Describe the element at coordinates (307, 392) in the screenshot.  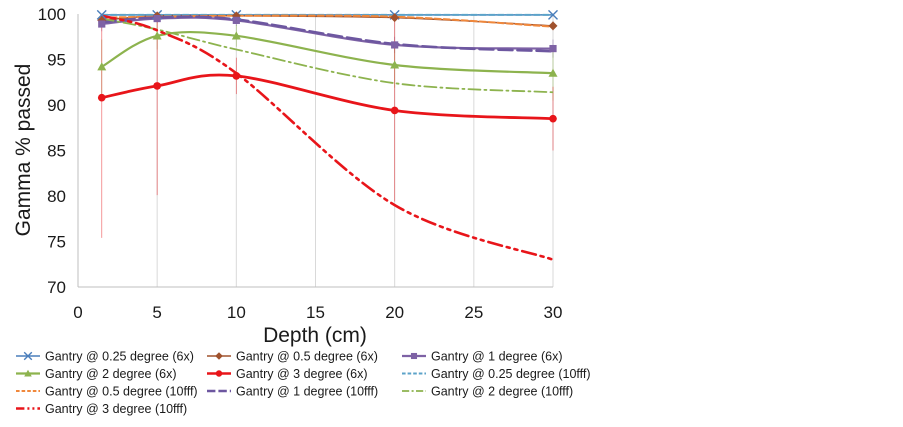
I see `legend-label: Gantry @ 1 degree (10fff)` at that location.